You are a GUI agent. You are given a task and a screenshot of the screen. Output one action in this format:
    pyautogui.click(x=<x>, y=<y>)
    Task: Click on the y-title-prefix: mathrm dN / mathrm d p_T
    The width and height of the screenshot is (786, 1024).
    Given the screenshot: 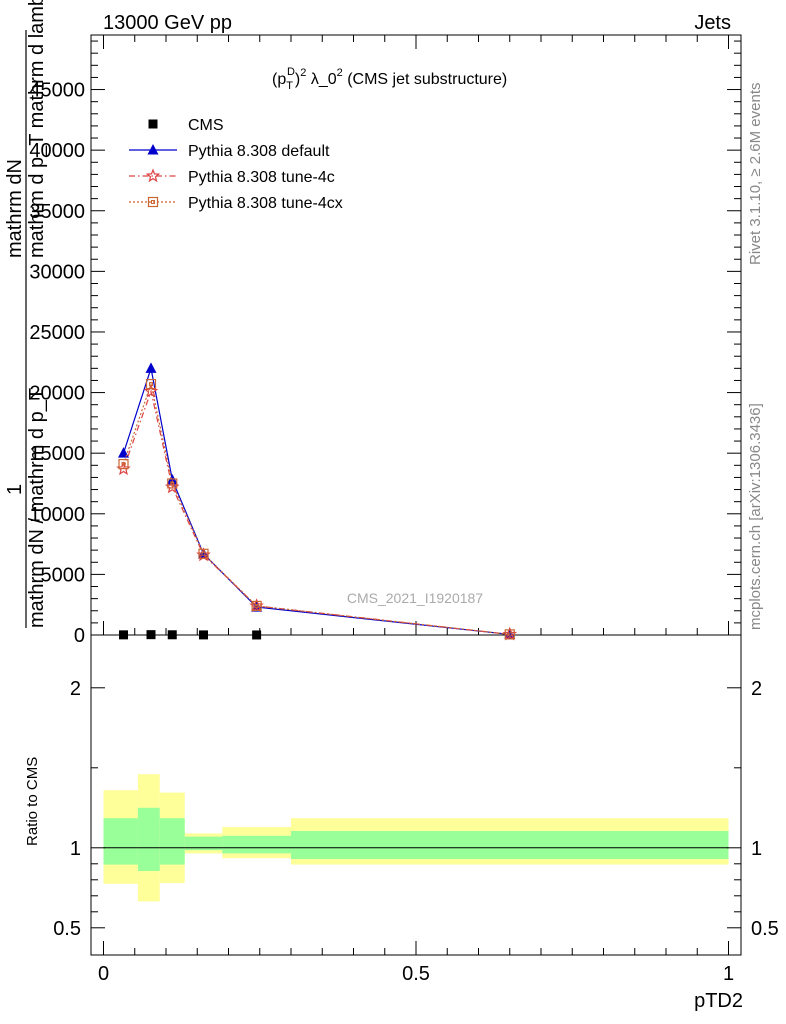 What is the action you would take?
    pyautogui.click(x=37, y=508)
    